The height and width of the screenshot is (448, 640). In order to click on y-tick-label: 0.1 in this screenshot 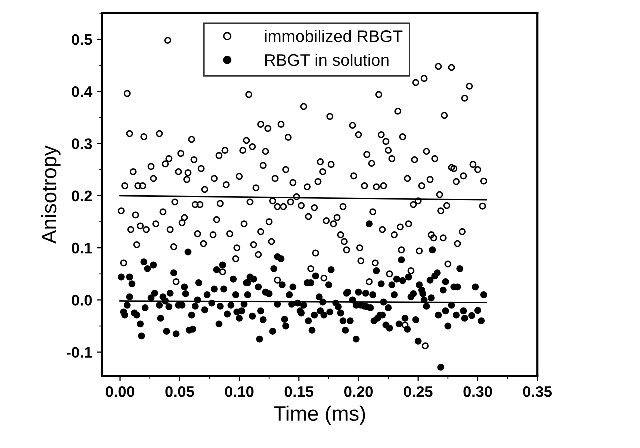, I will do `click(82, 248)`.